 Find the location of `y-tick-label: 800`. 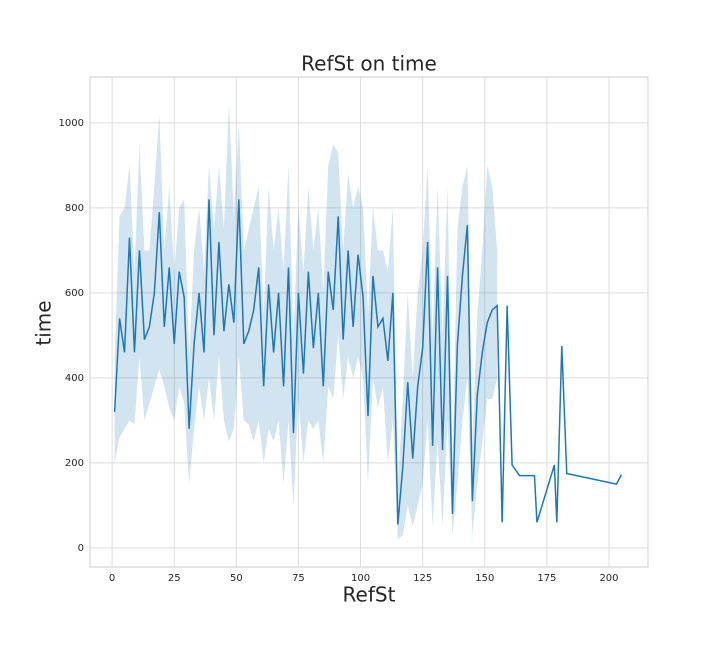

y-tick-label: 800 is located at coordinates (74, 208).